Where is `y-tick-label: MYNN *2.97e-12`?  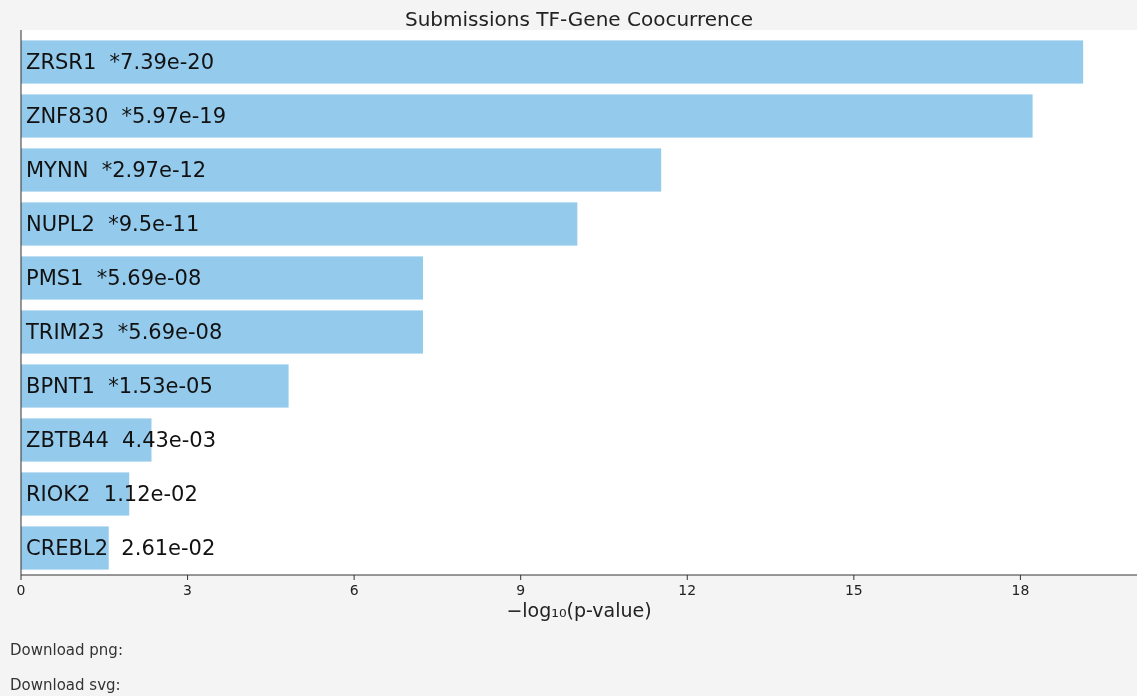 y-tick-label: MYNN *2.97e-12 is located at coordinates (116, 170).